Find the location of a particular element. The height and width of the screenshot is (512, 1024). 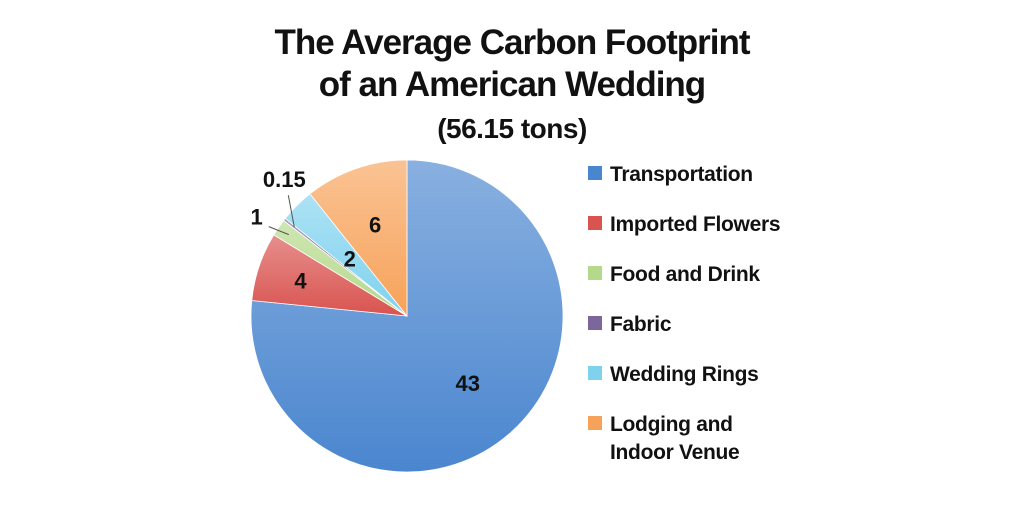

legend-label-transportation: Transportation is located at coordinates (681, 174).